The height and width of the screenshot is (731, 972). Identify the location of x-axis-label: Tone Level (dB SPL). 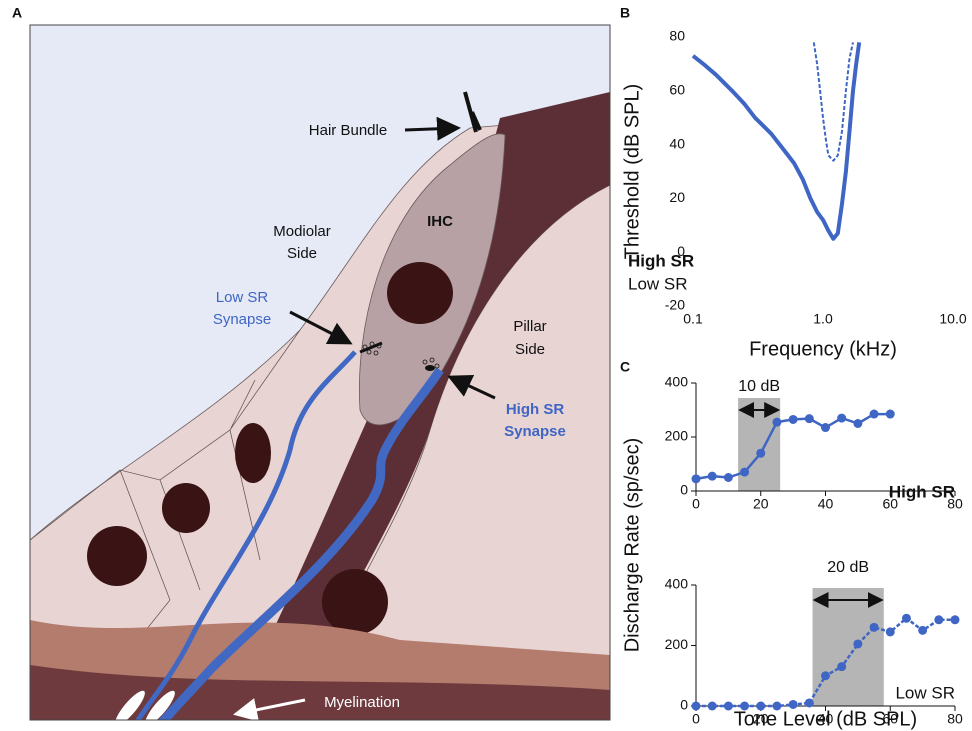
(825, 719).